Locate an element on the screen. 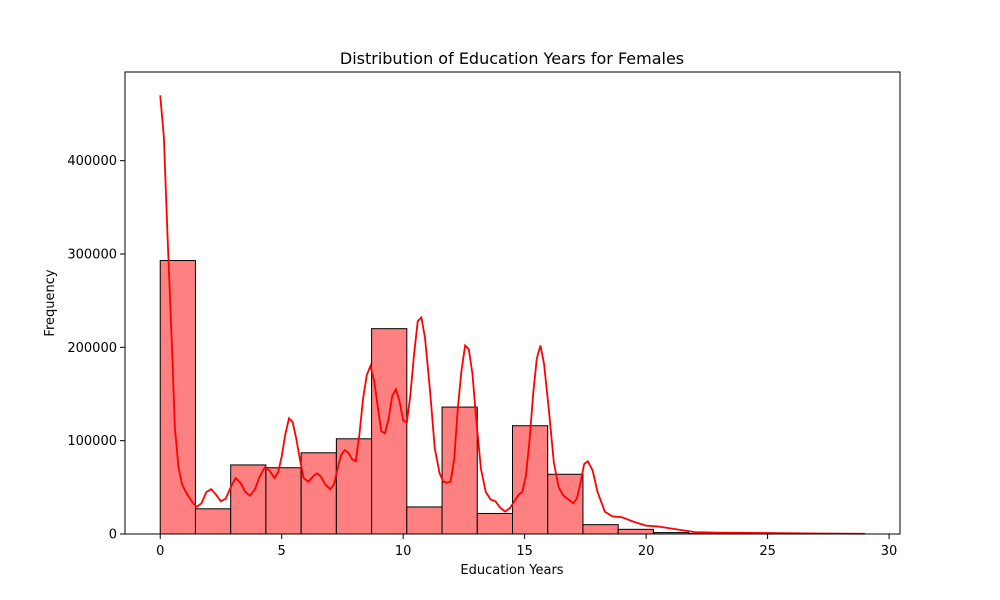  x-axis-ticks: 0 5 10 15 20 25 30 is located at coordinates (526, 546).